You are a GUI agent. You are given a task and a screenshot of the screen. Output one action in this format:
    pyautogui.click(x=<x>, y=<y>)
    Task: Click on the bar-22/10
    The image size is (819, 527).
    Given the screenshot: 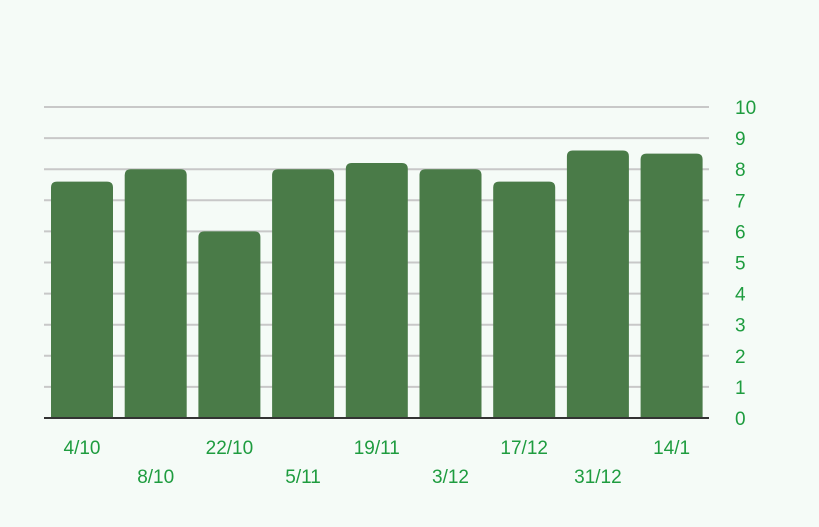 What is the action you would take?
    pyautogui.click(x=229, y=324)
    